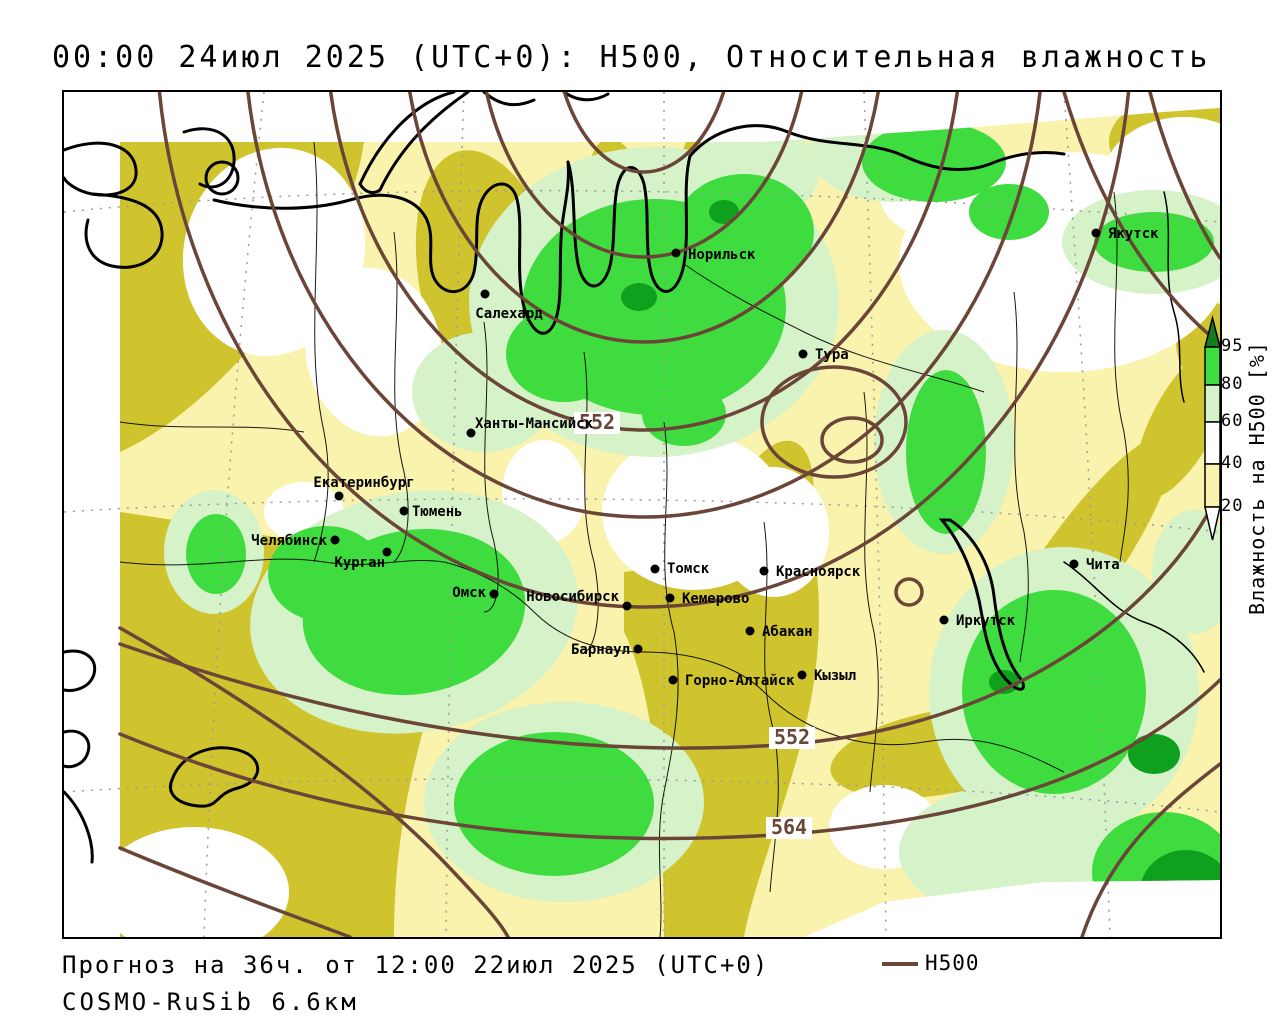  What do you see at coordinates (722, 255) in the screenshot?
I see `city-label: Норильск` at bounding box center [722, 255].